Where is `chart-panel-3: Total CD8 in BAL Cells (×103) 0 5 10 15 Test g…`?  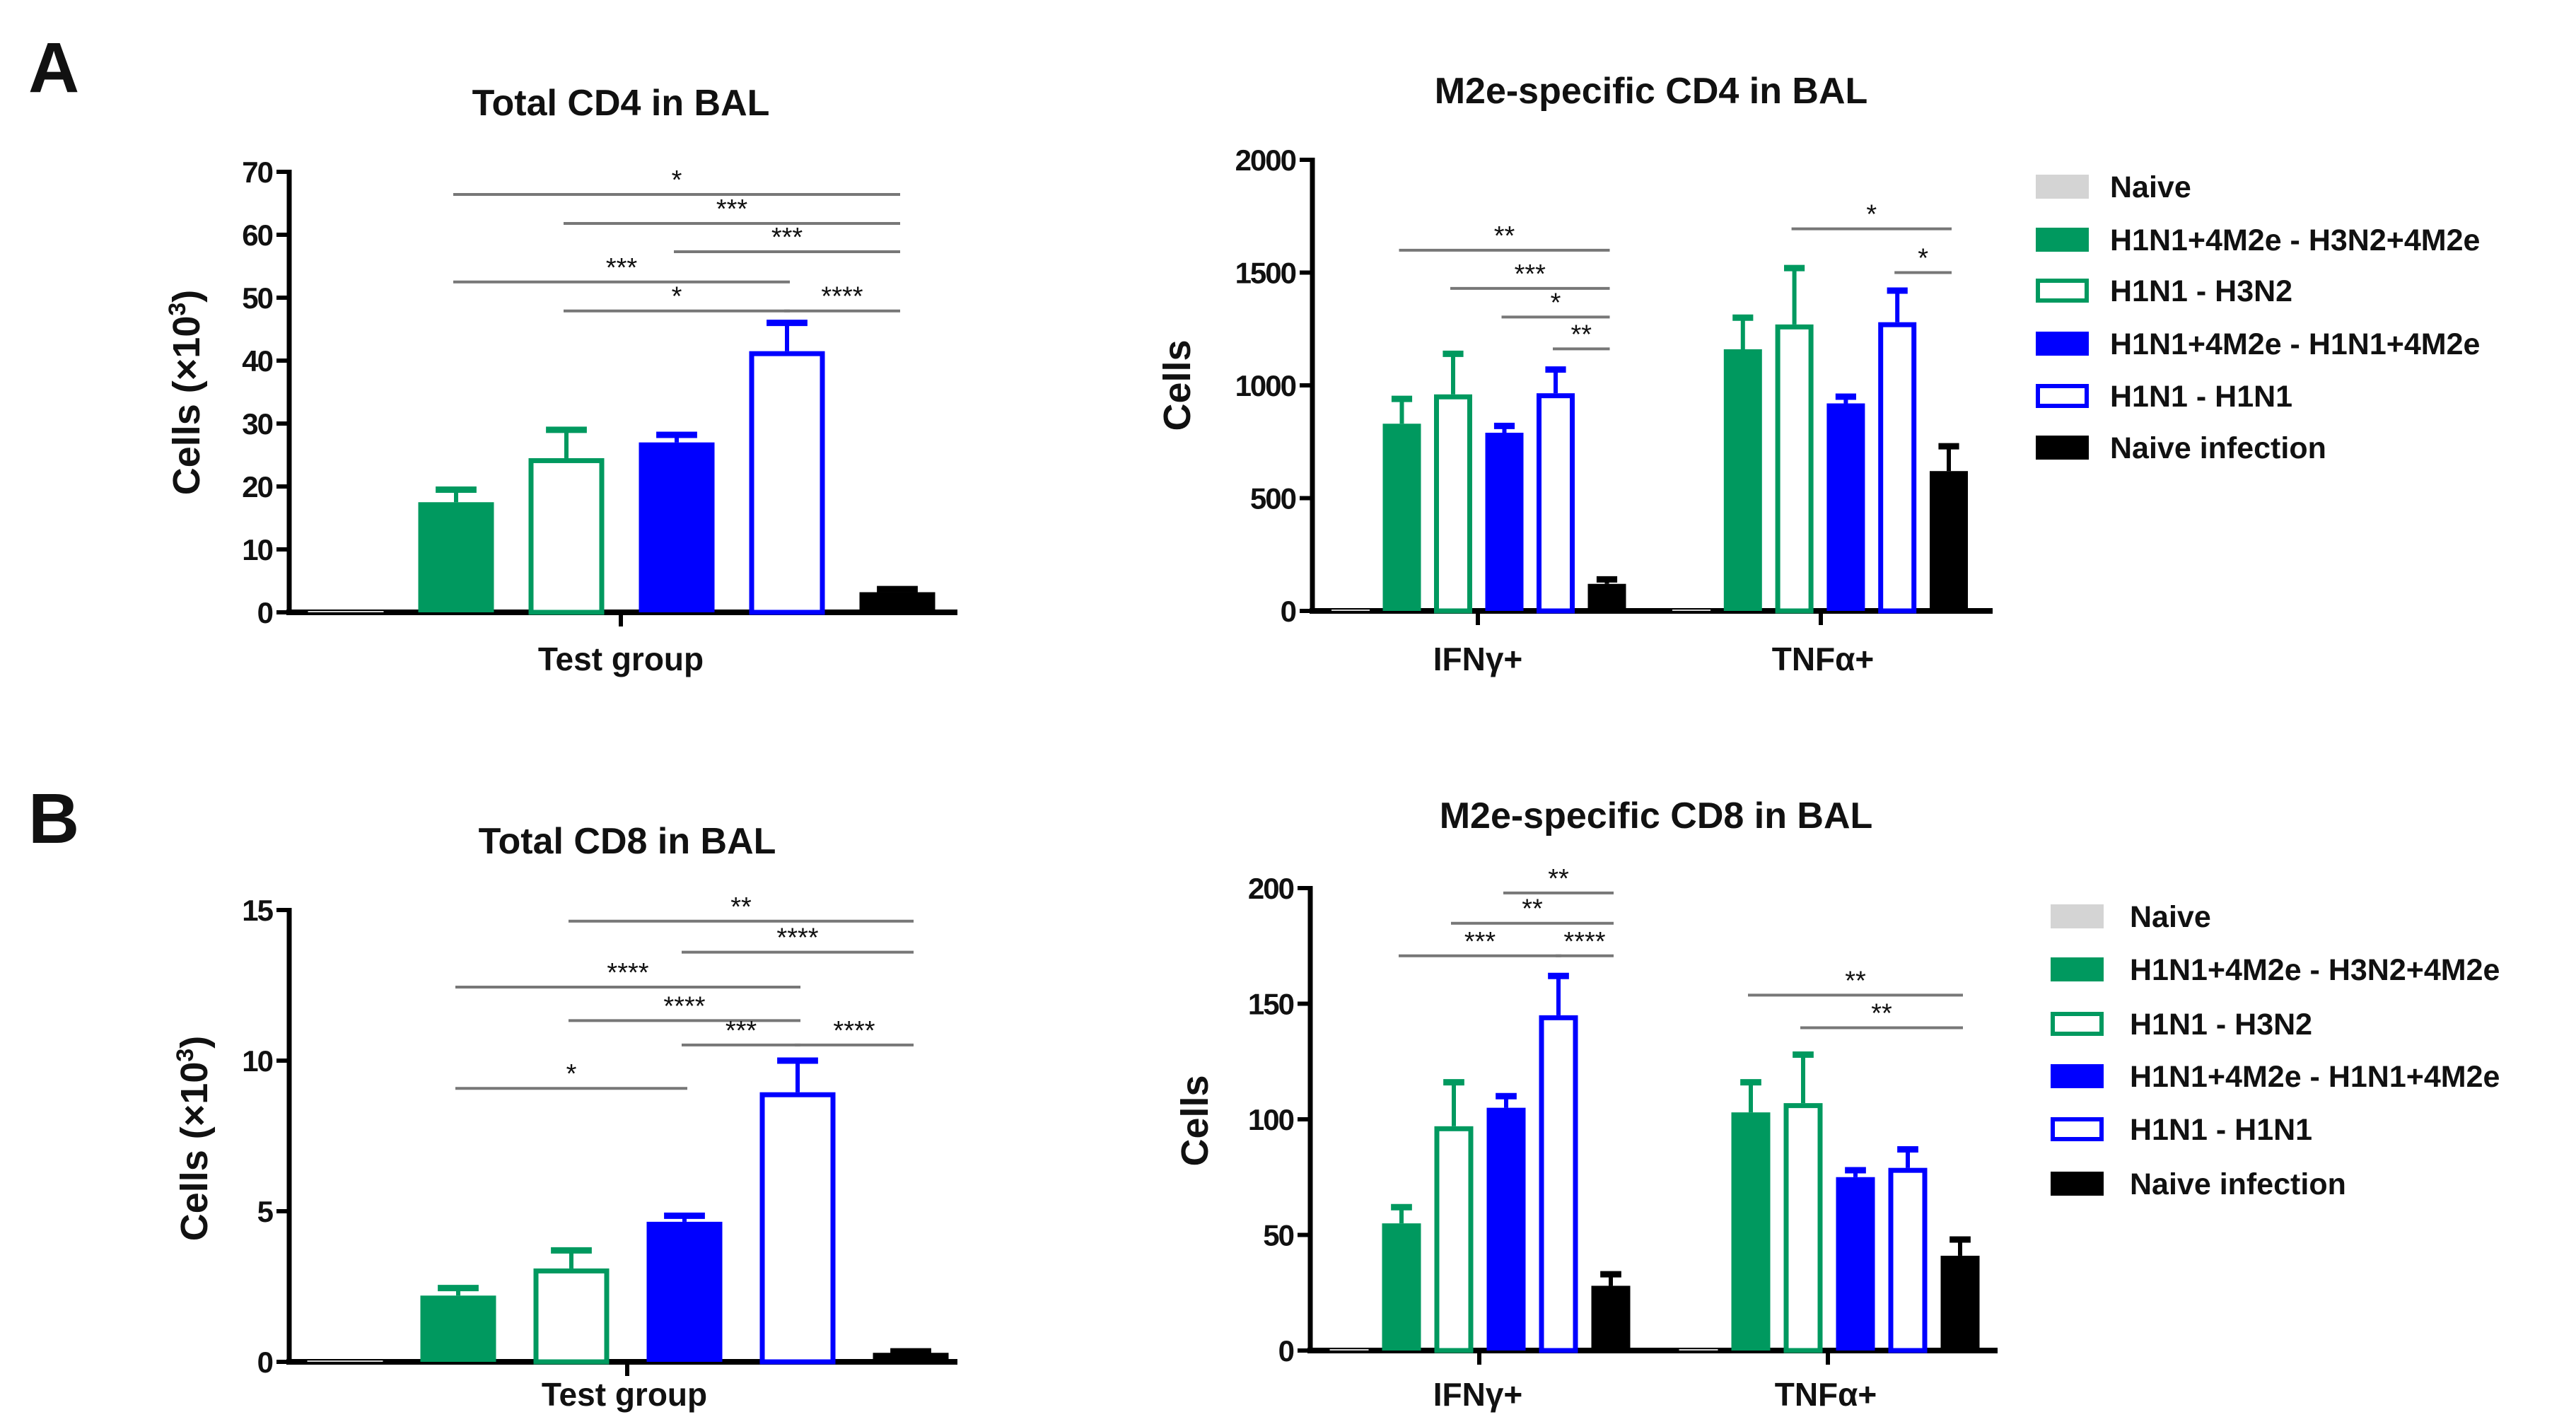 chart-panel-3: Total CD8 in BAL Cells (×103) 0 5 10 15 Test g… is located at coordinates (564, 1117).